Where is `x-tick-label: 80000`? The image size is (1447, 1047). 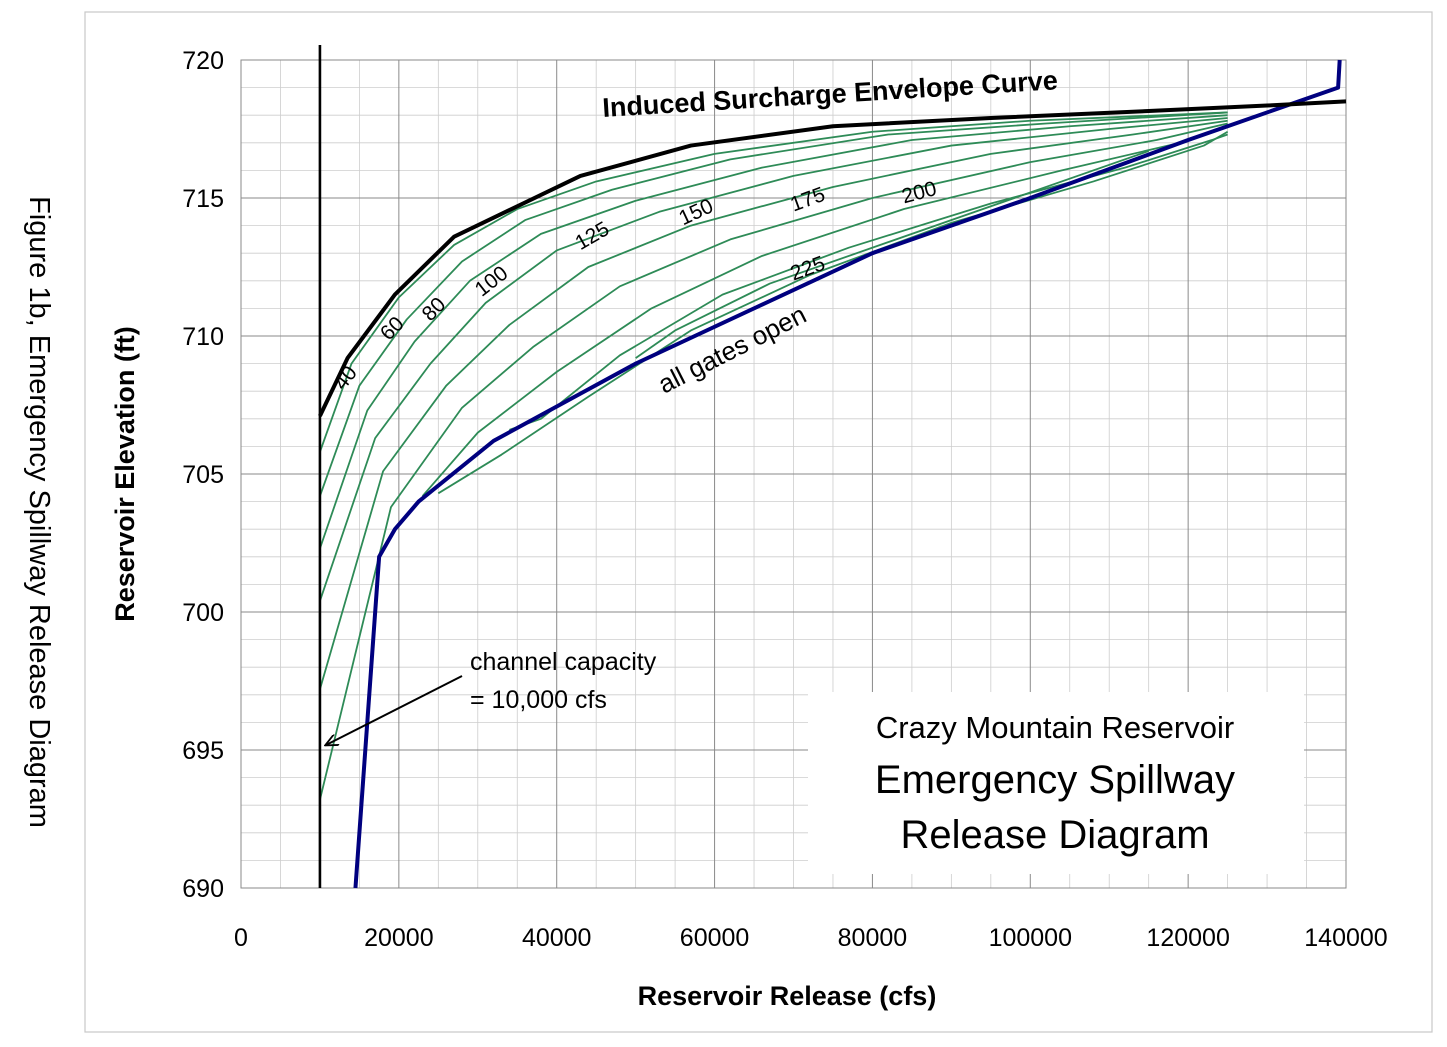
x-tick-label: 80000 is located at coordinates (873, 938).